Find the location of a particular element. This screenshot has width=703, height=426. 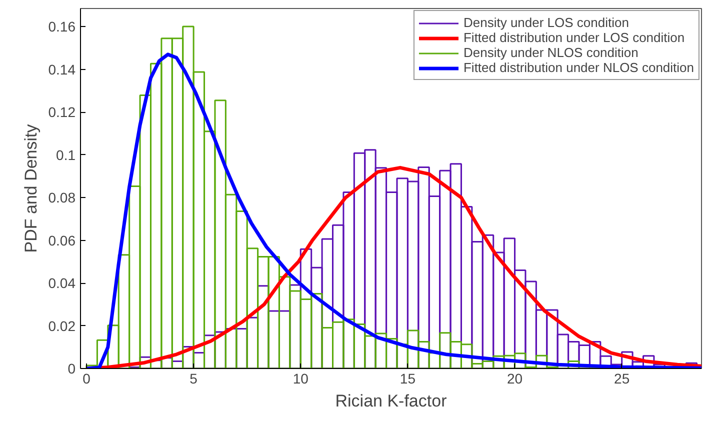

legend-label: Density under NLOS condition is located at coordinates (550, 52).